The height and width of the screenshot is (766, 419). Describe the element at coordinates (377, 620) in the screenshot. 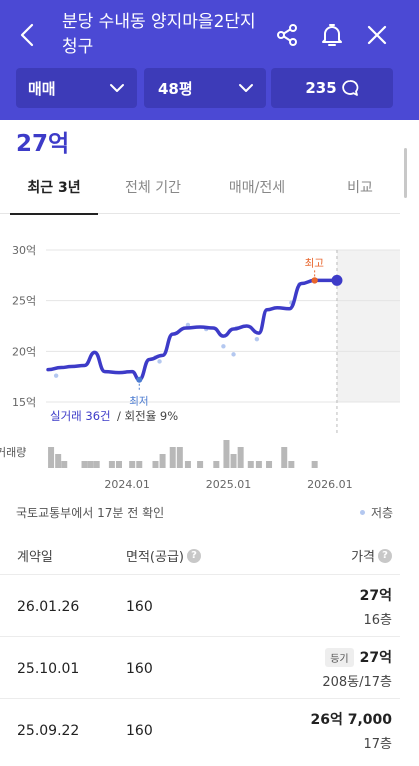

I see `row-floor: 16층` at that location.